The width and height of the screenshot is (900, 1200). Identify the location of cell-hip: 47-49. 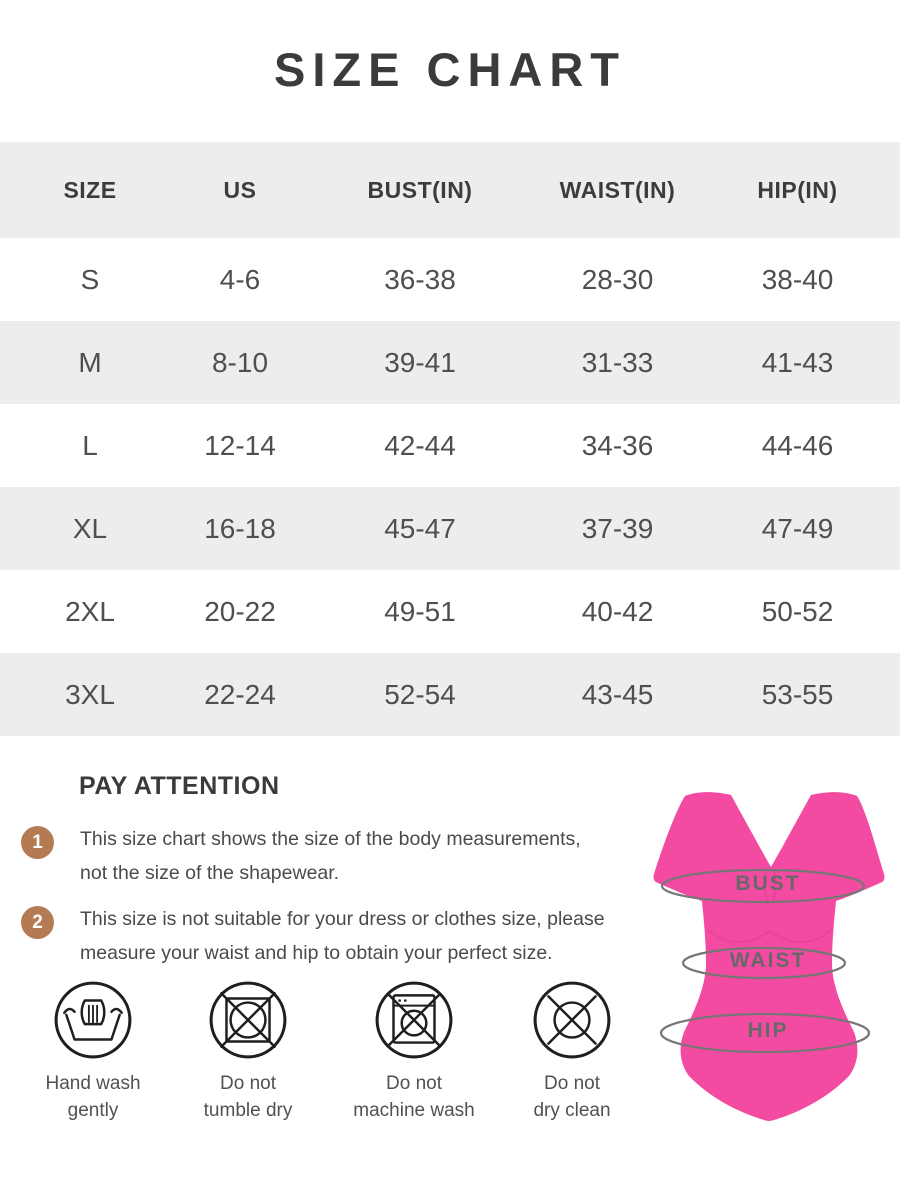
(797, 528).